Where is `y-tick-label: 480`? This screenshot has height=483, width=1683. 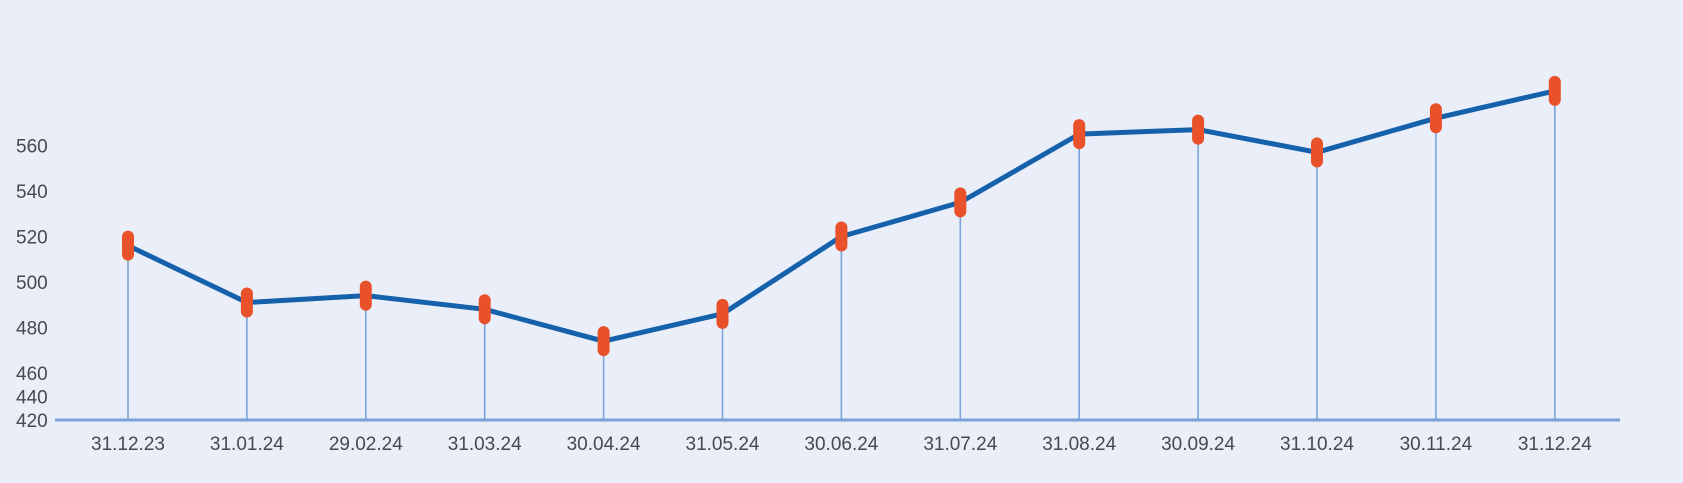
y-tick-label: 480 is located at coordinates (32, 329).